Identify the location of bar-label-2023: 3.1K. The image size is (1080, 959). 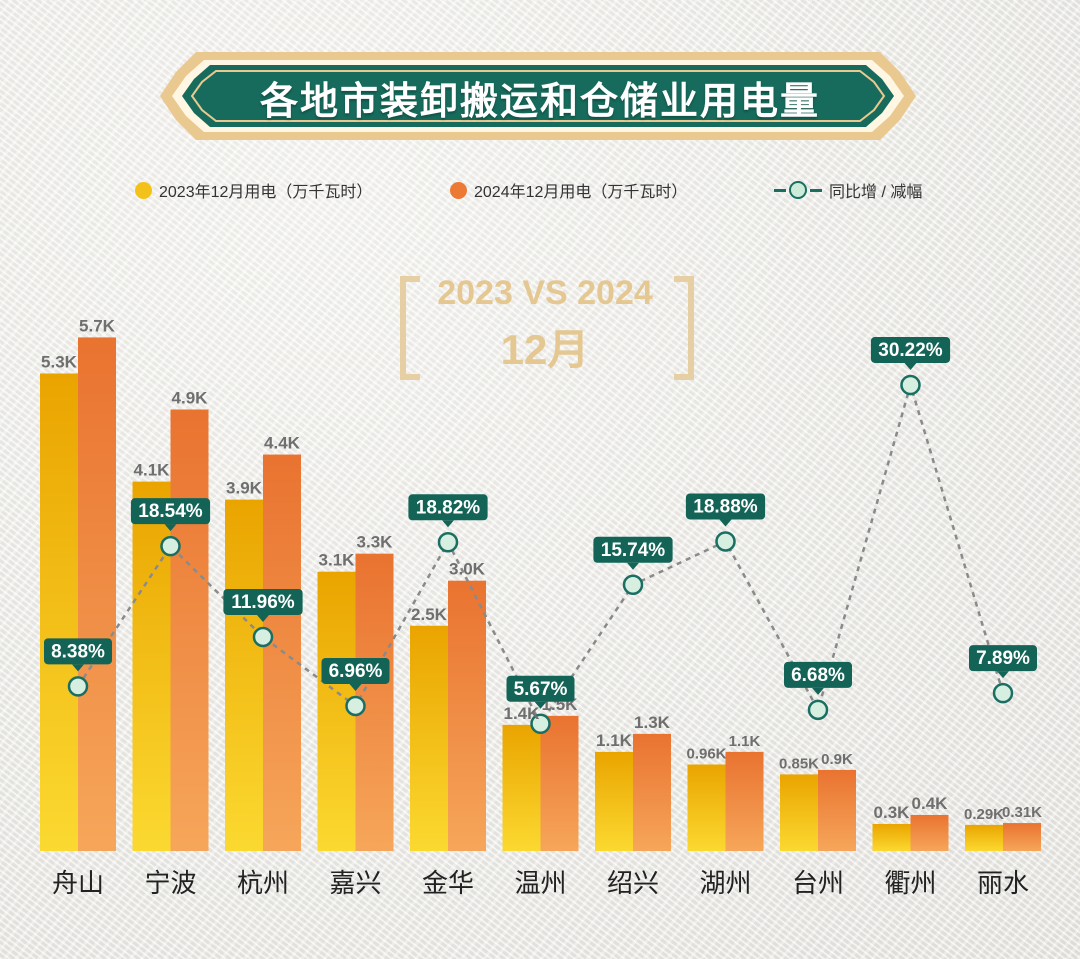
(337, 560).